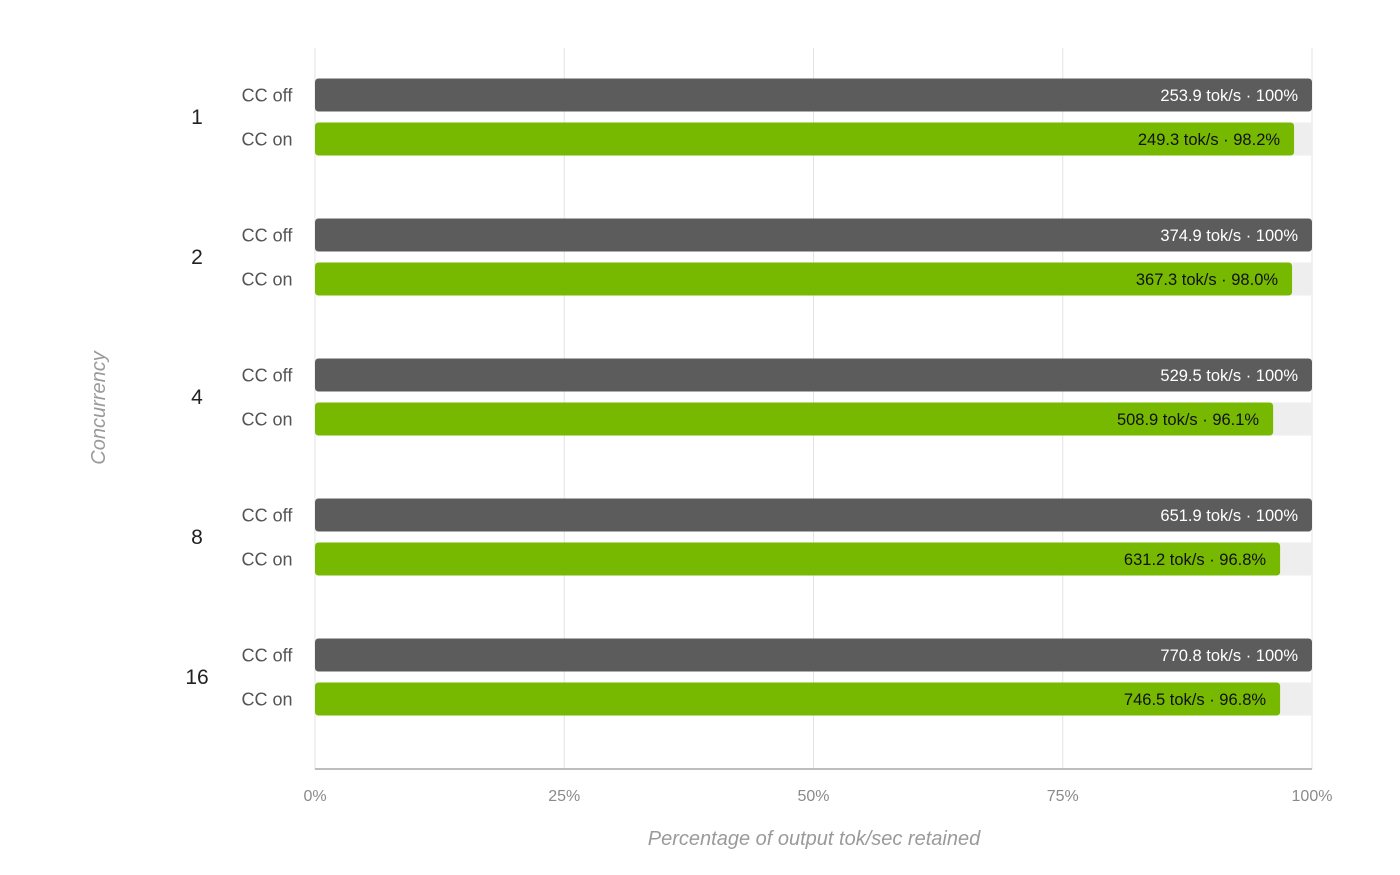 Image resolution: width=1400 pixels, height=875 pixels. I want to click on x-tick-label: 0%, so click(314, 796).